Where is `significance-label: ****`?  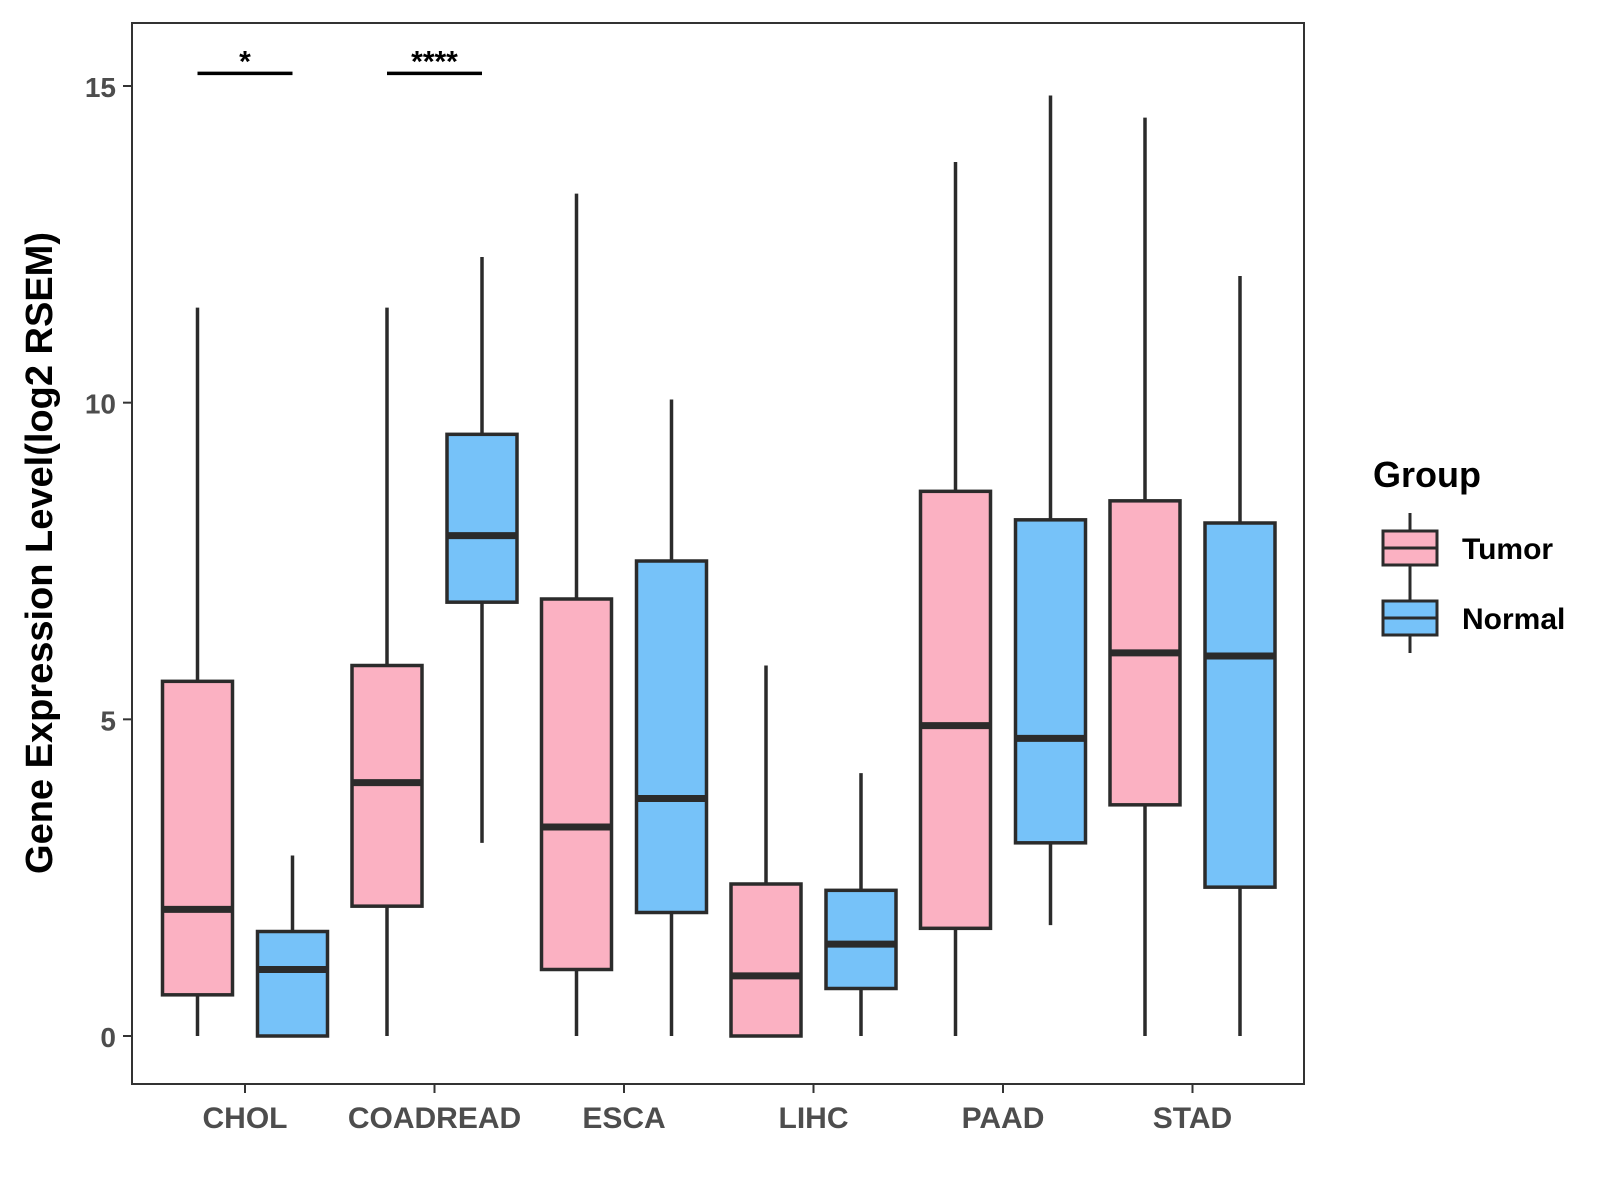 significance-label: **** is located at coordinates (434, 61).